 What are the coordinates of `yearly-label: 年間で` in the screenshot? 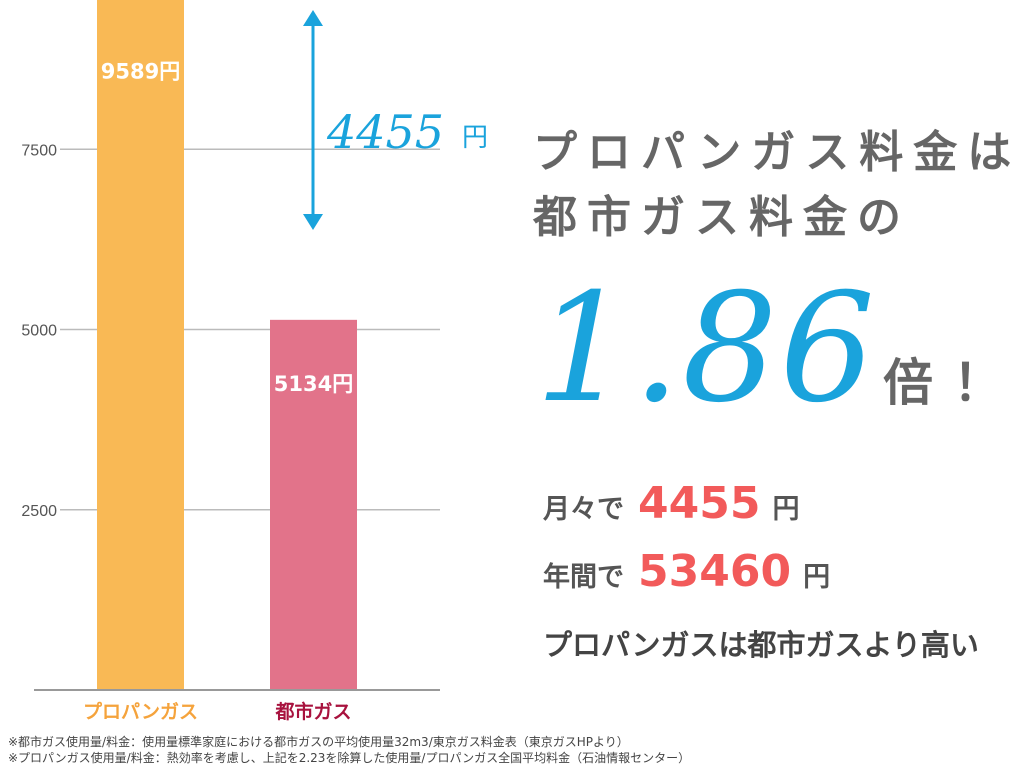 It's located at (583, 577).